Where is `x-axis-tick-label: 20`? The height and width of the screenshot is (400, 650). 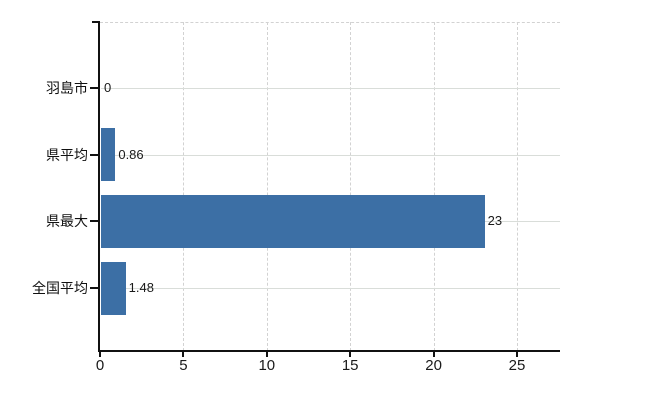
x-axis-tick-label: 20 is located at coordinates (433, 365).